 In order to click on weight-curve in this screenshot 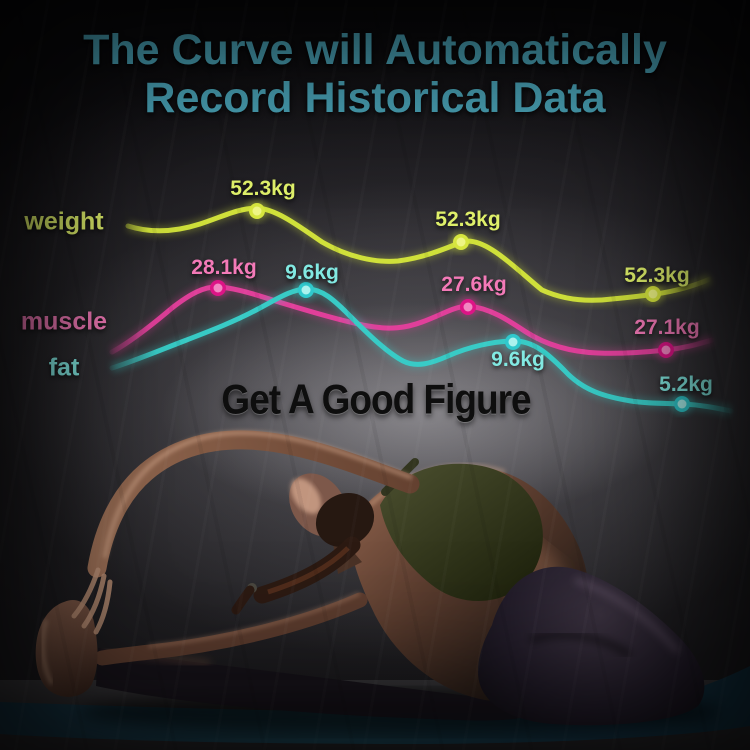, I will do `click(419, 253)`.